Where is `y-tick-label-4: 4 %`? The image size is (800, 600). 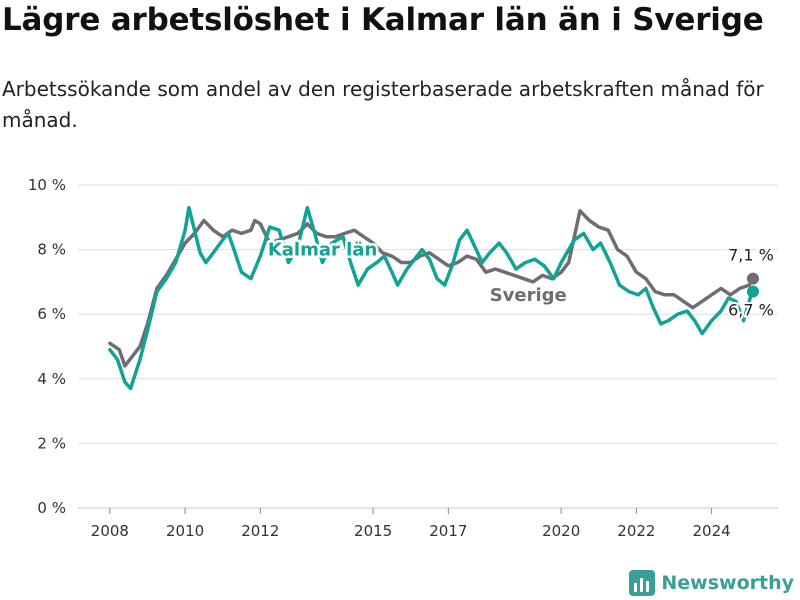
y-tick-label-4: 4 % is located at coordinates (51, 379).